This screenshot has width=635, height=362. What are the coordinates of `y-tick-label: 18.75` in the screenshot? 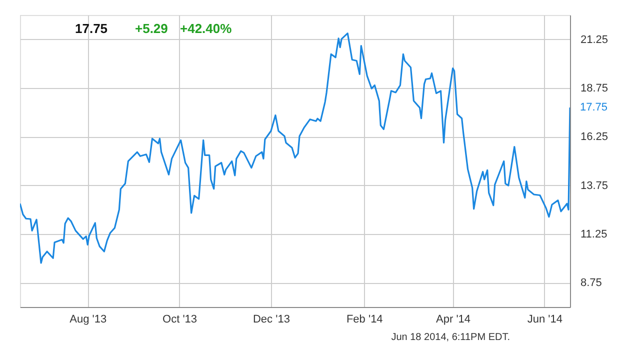 It's located at (594, 88).